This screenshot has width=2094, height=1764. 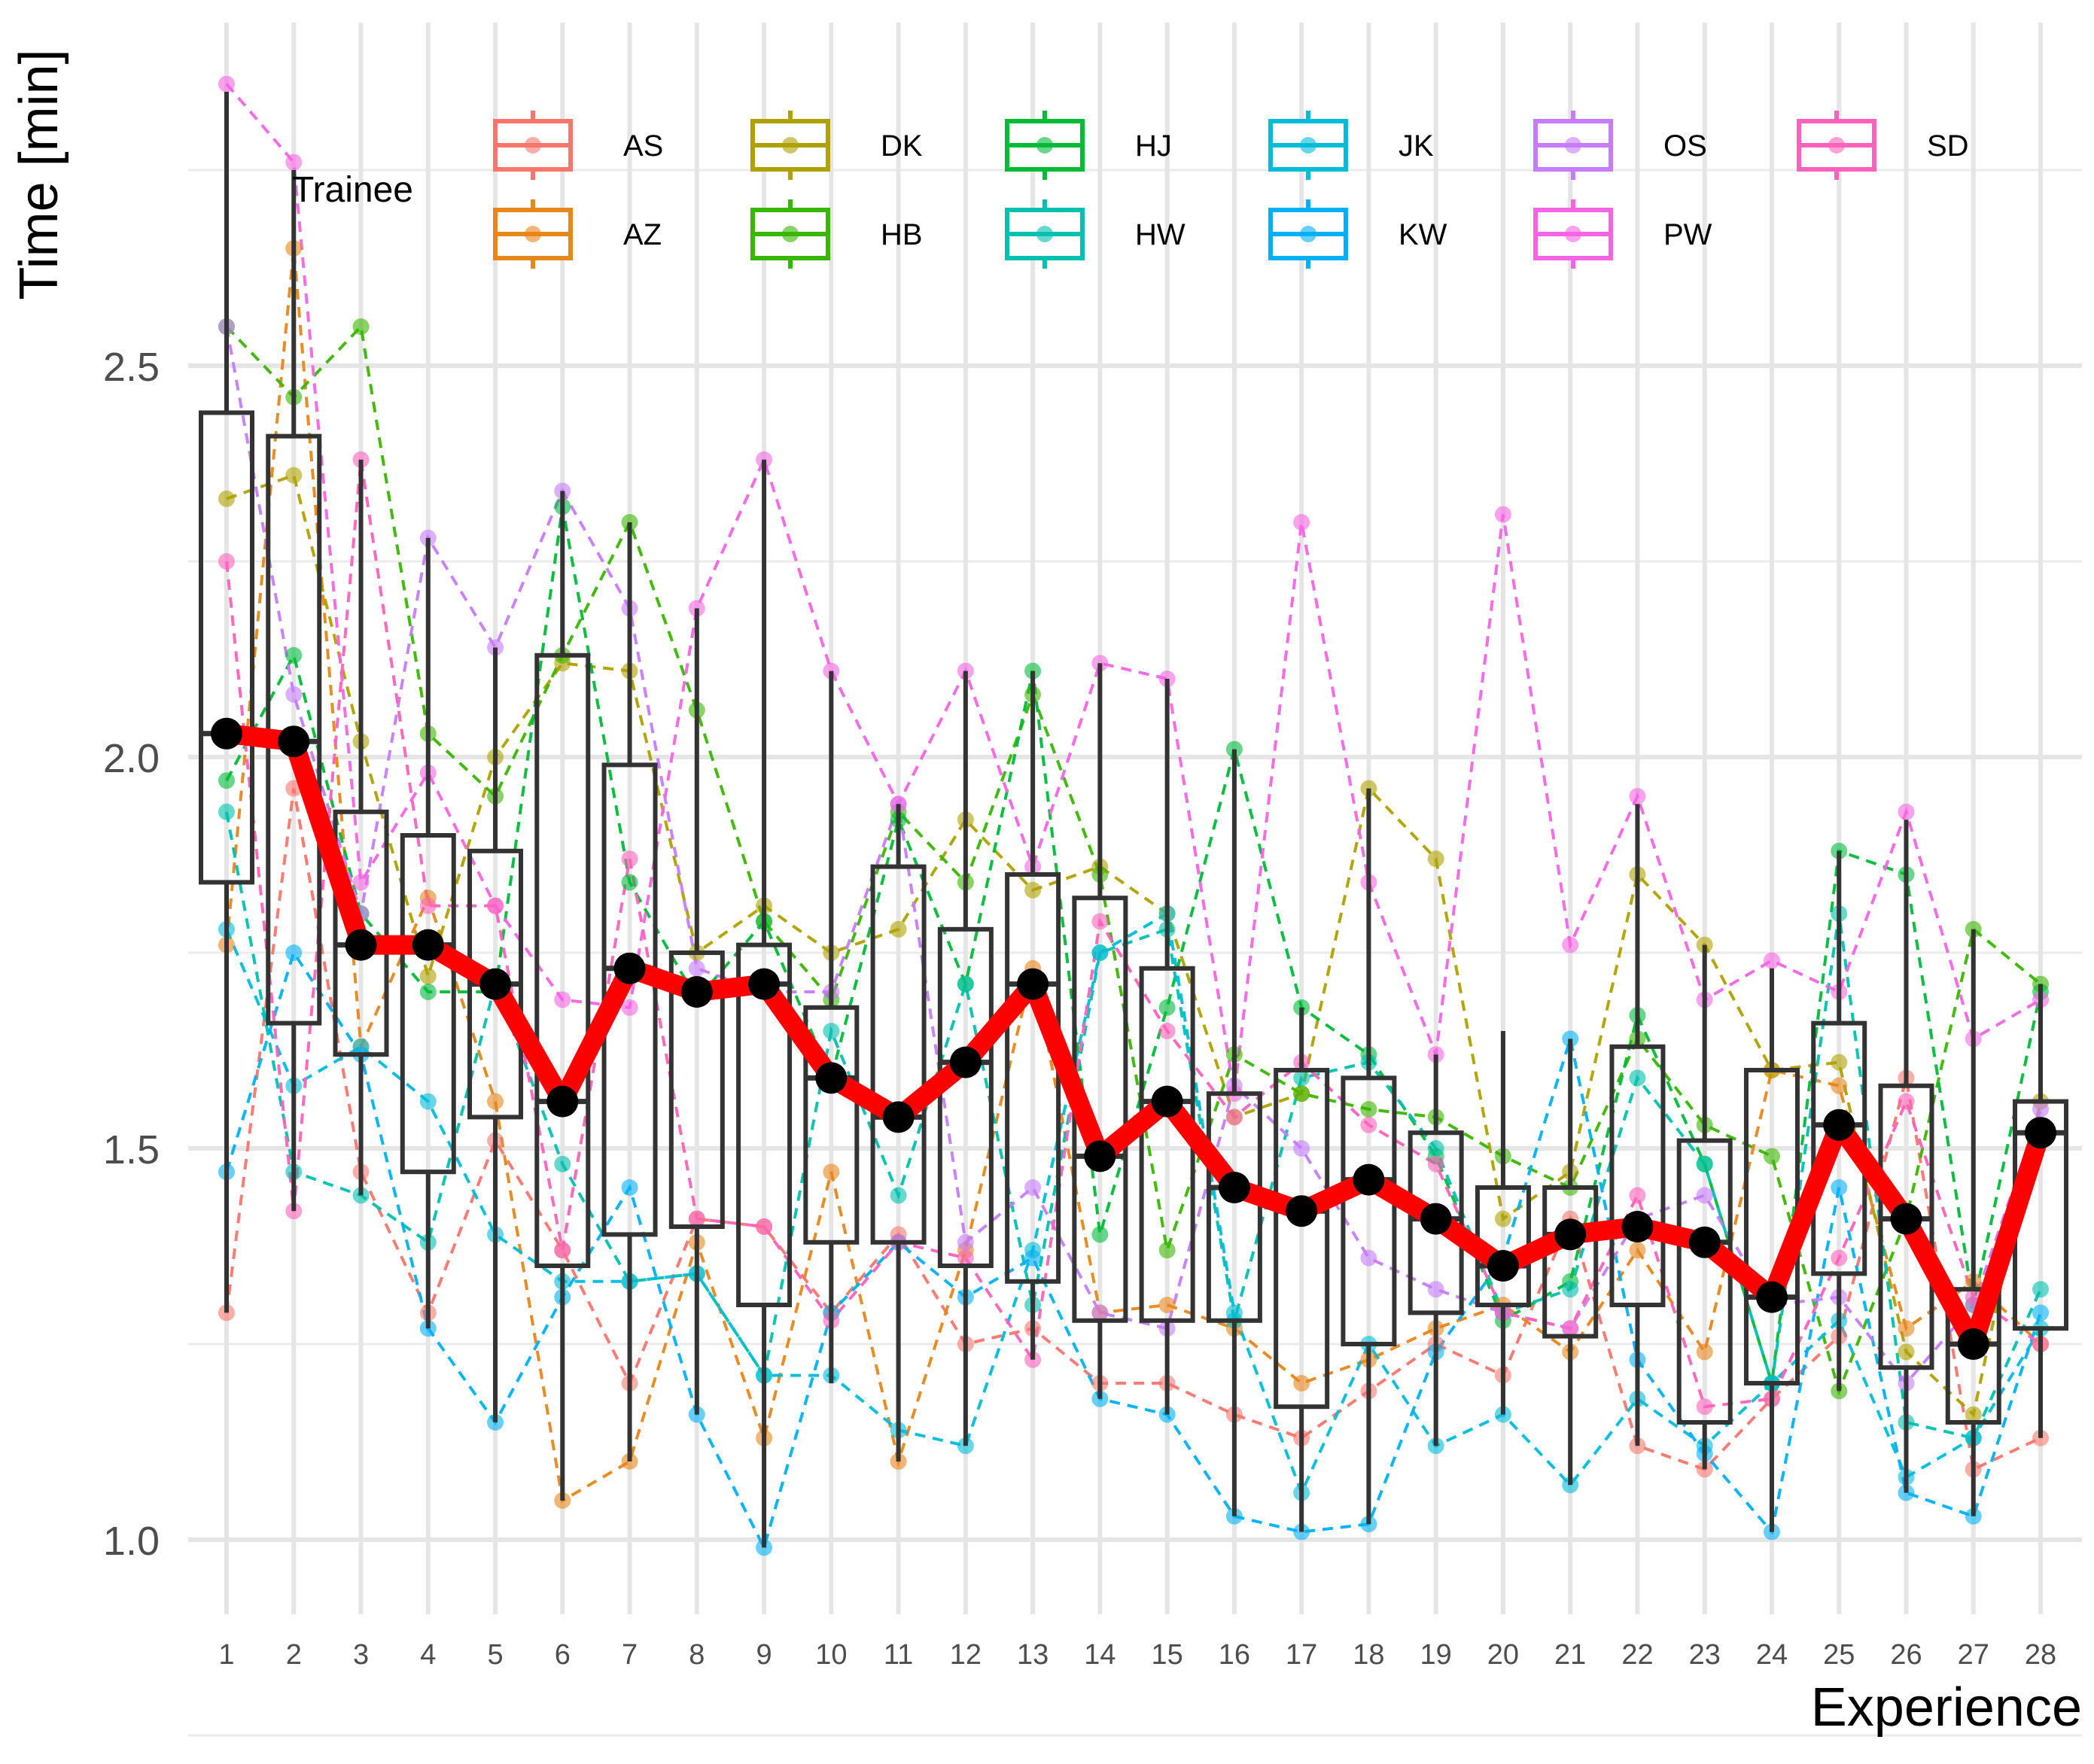 What do you see at coordinates (1130, 190) in the screenshot?
I see `legend: Trainee AS AZ DK HB HJ HW JK KW OS PW SD` at bounding box center [1130, 190].